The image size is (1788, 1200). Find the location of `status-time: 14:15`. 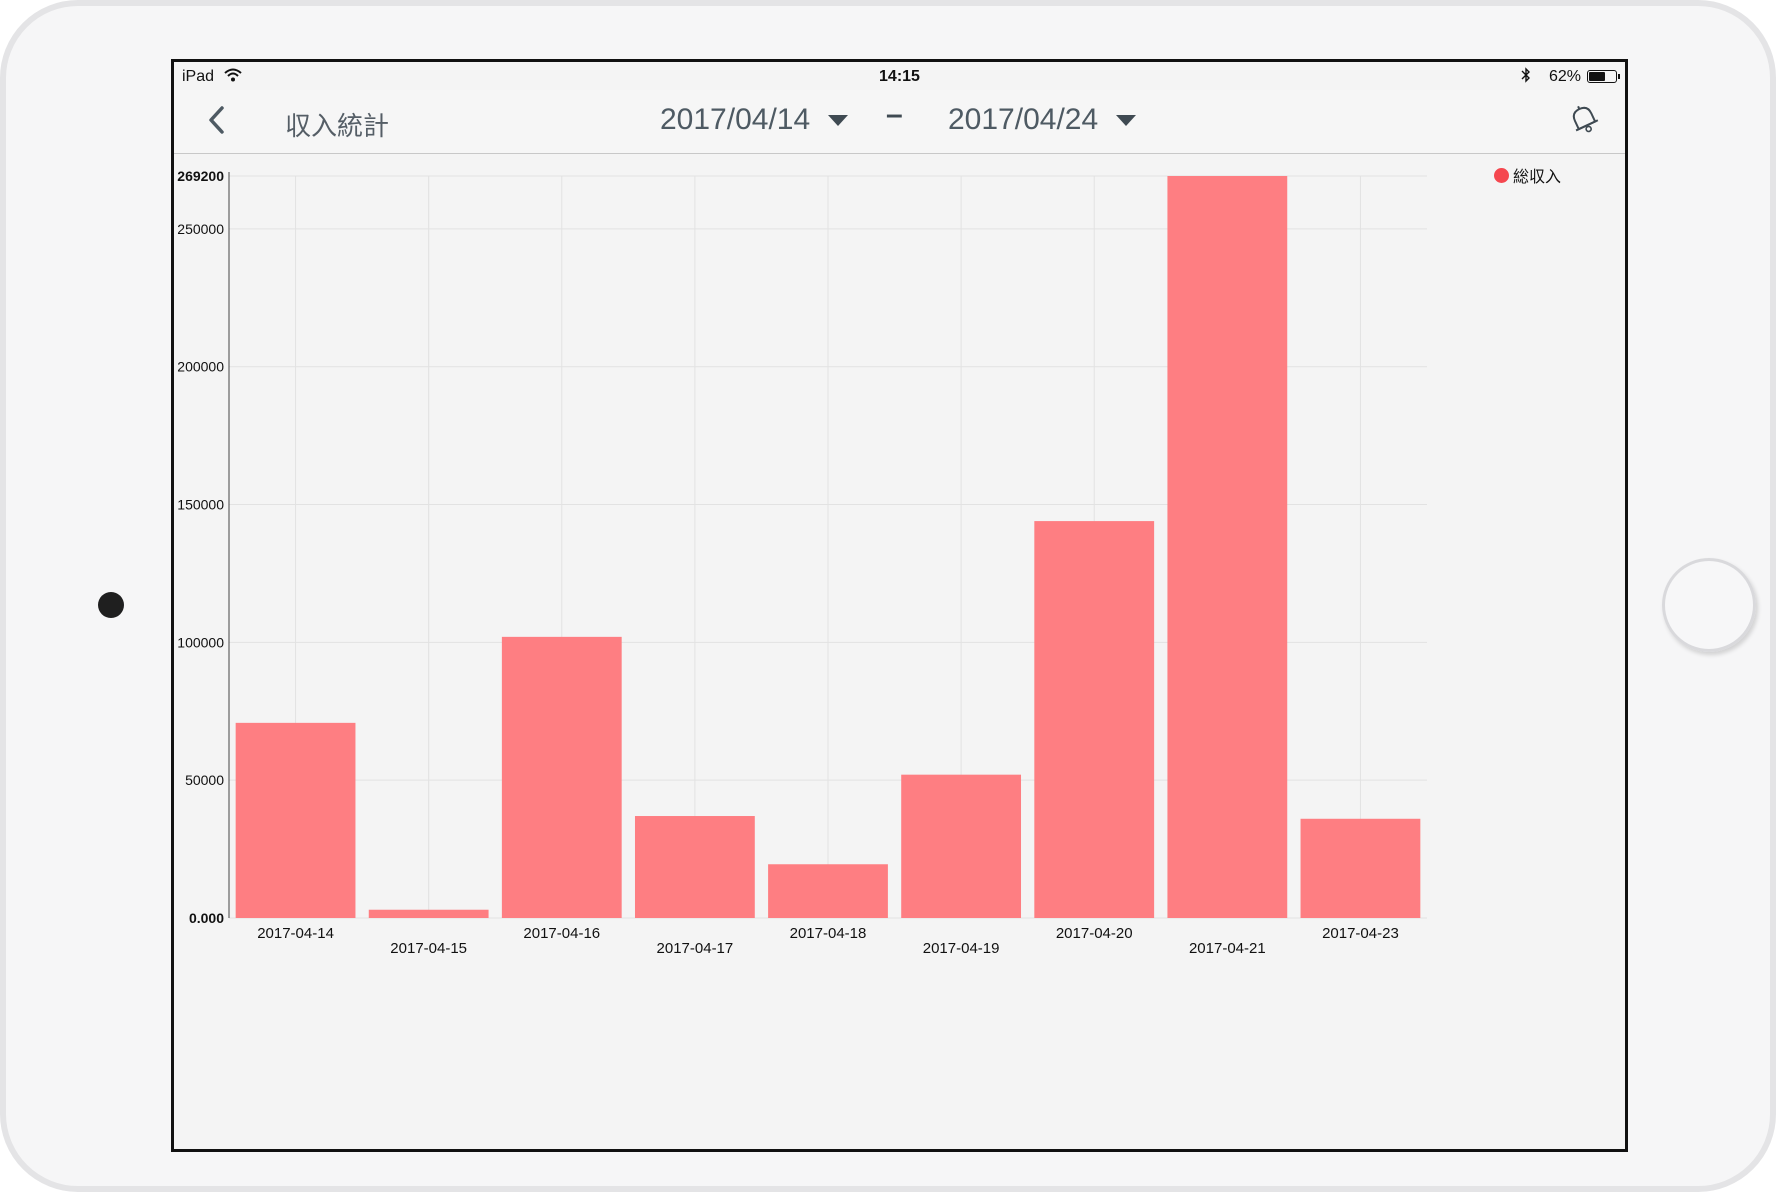

status-time: 14:15 is located at coordinates (899, 76).